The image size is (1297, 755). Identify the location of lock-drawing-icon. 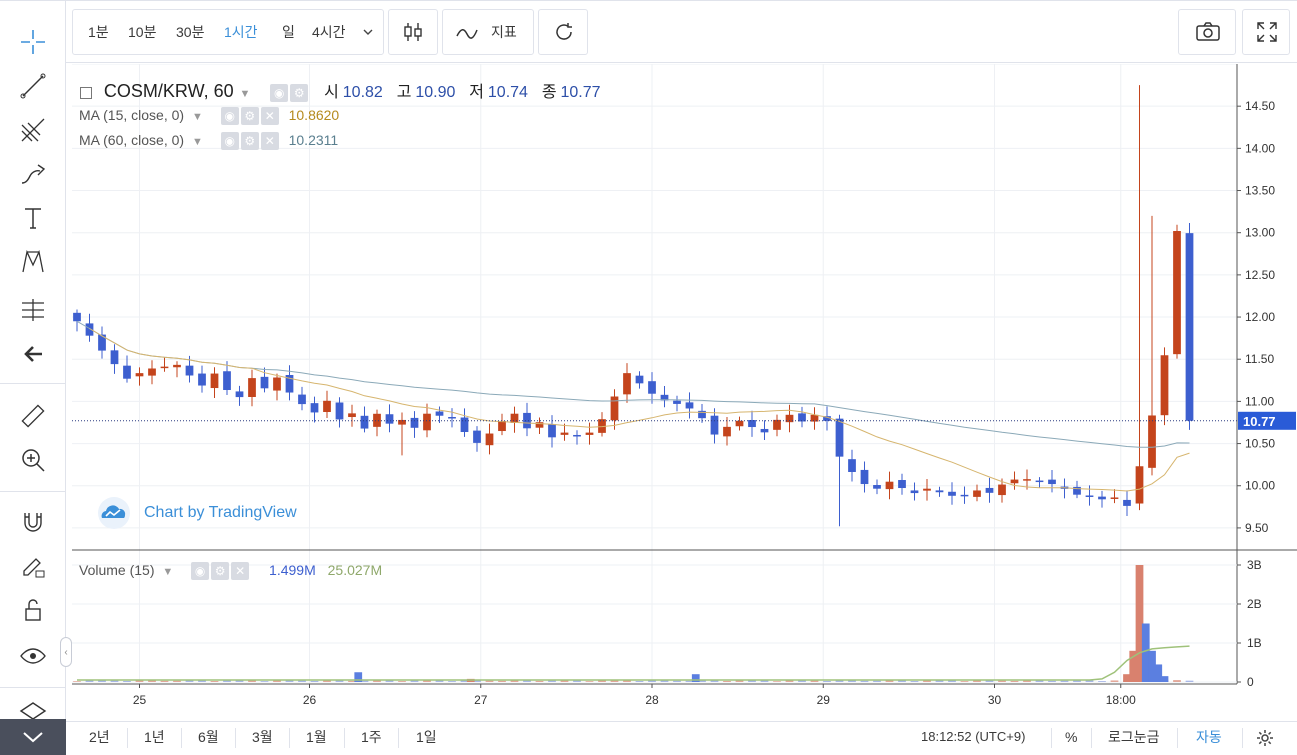
(33, 566).